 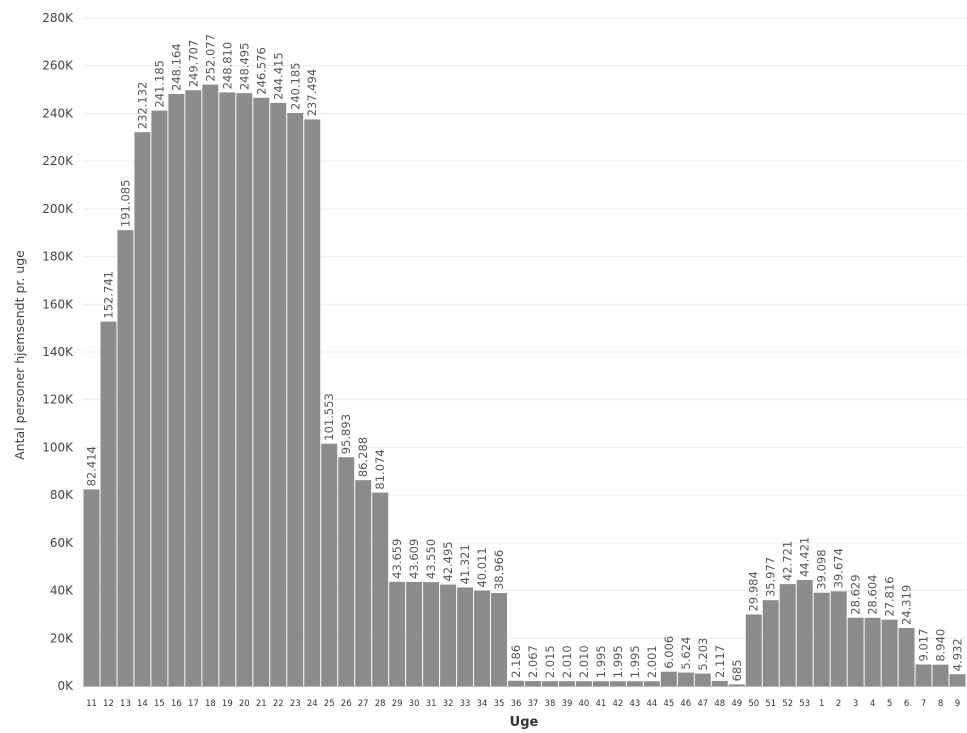 I want to click on value-label: 44.421, so click(x=805, y=557).